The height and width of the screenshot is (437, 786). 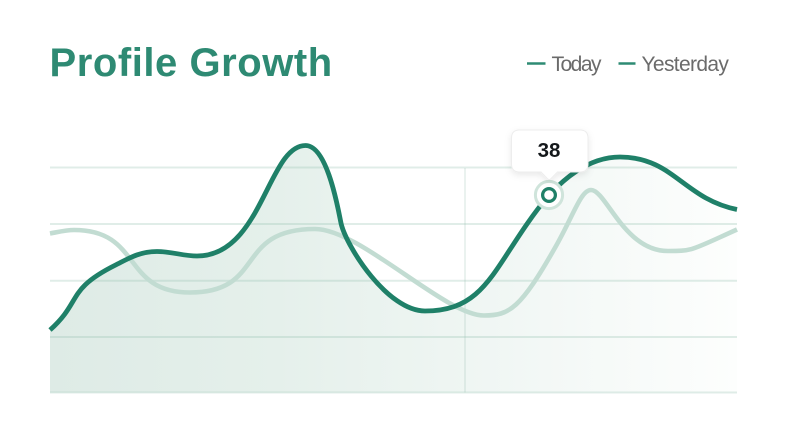 I want to click on svg-text: Today, so click(x=577, y=64).